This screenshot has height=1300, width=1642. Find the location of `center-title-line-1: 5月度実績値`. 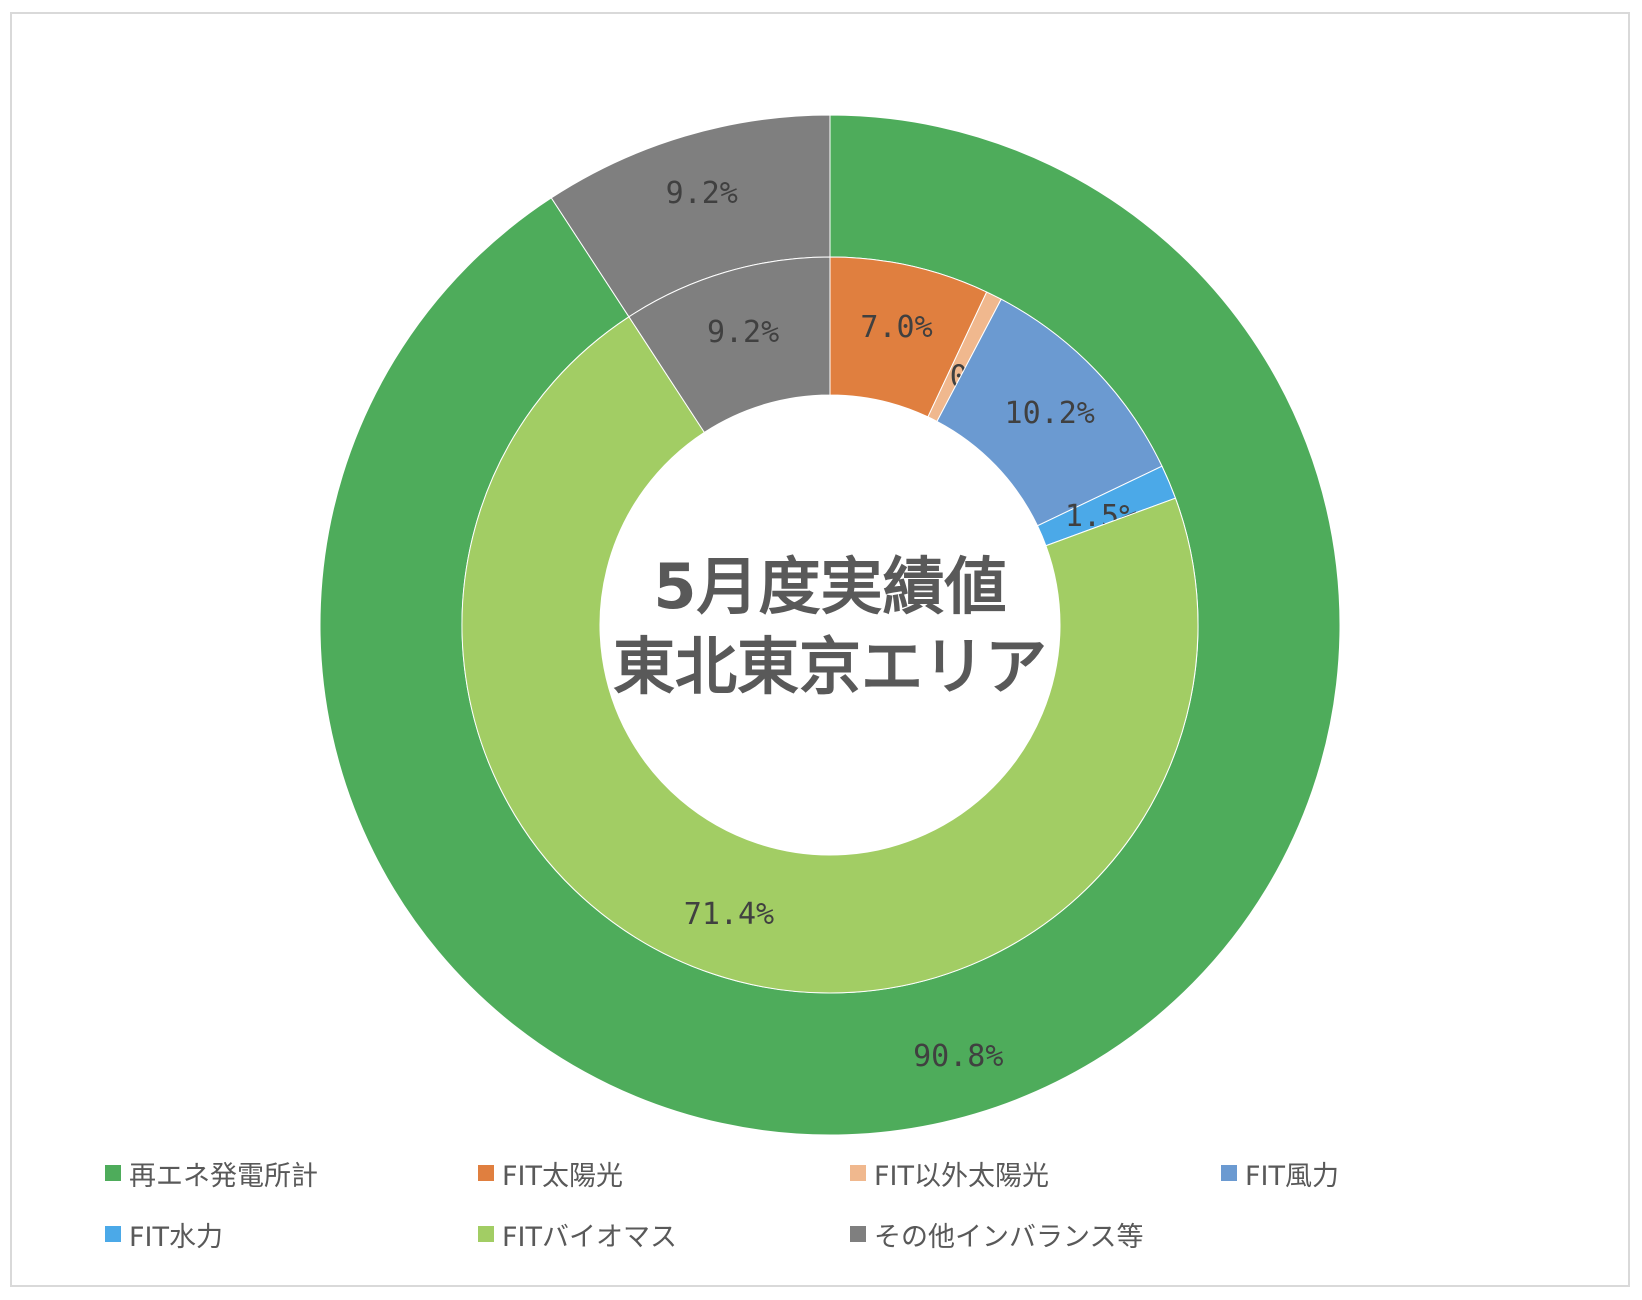

center-title-line-1: 5月度実績値 is located at coordinates (830, 586).